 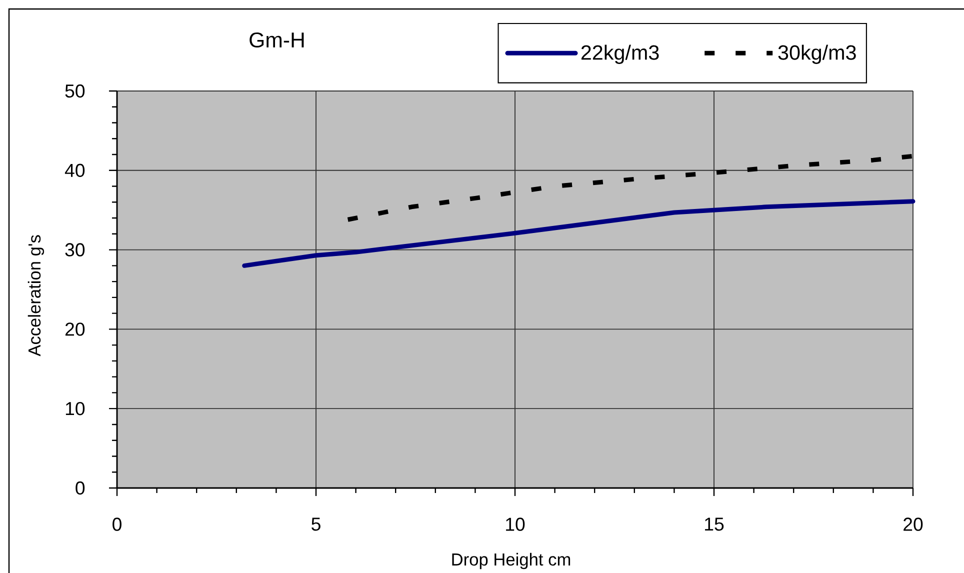 What do you see at coordinates (515, 524) in the screenshot?
I see `x-tick-label: 10` at bounding box center [515, 524].